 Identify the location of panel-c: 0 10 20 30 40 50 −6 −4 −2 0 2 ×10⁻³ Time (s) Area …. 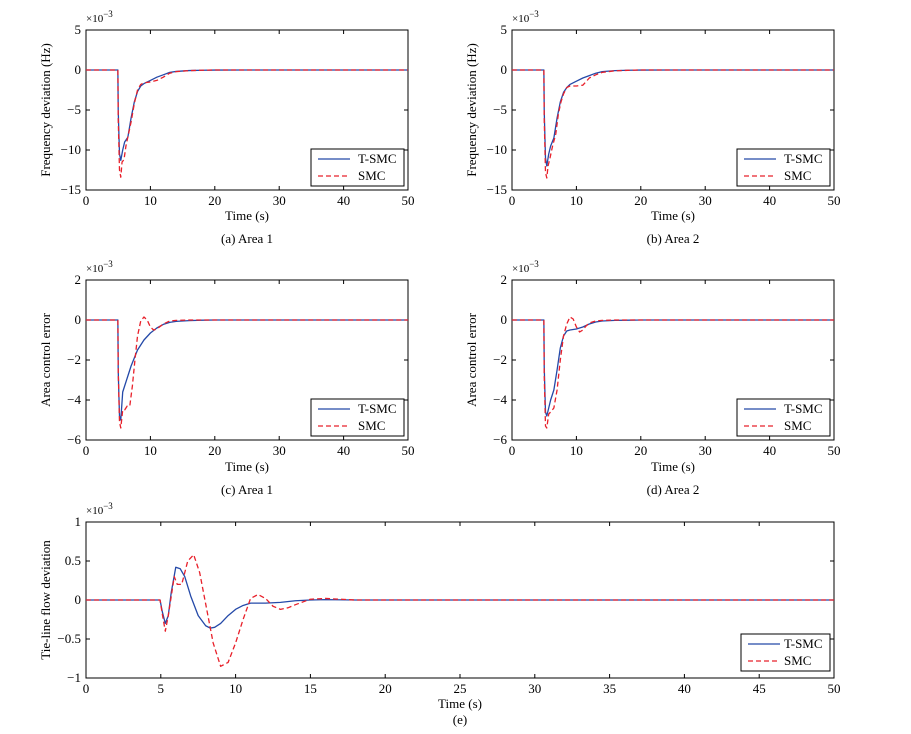
(226, 378).